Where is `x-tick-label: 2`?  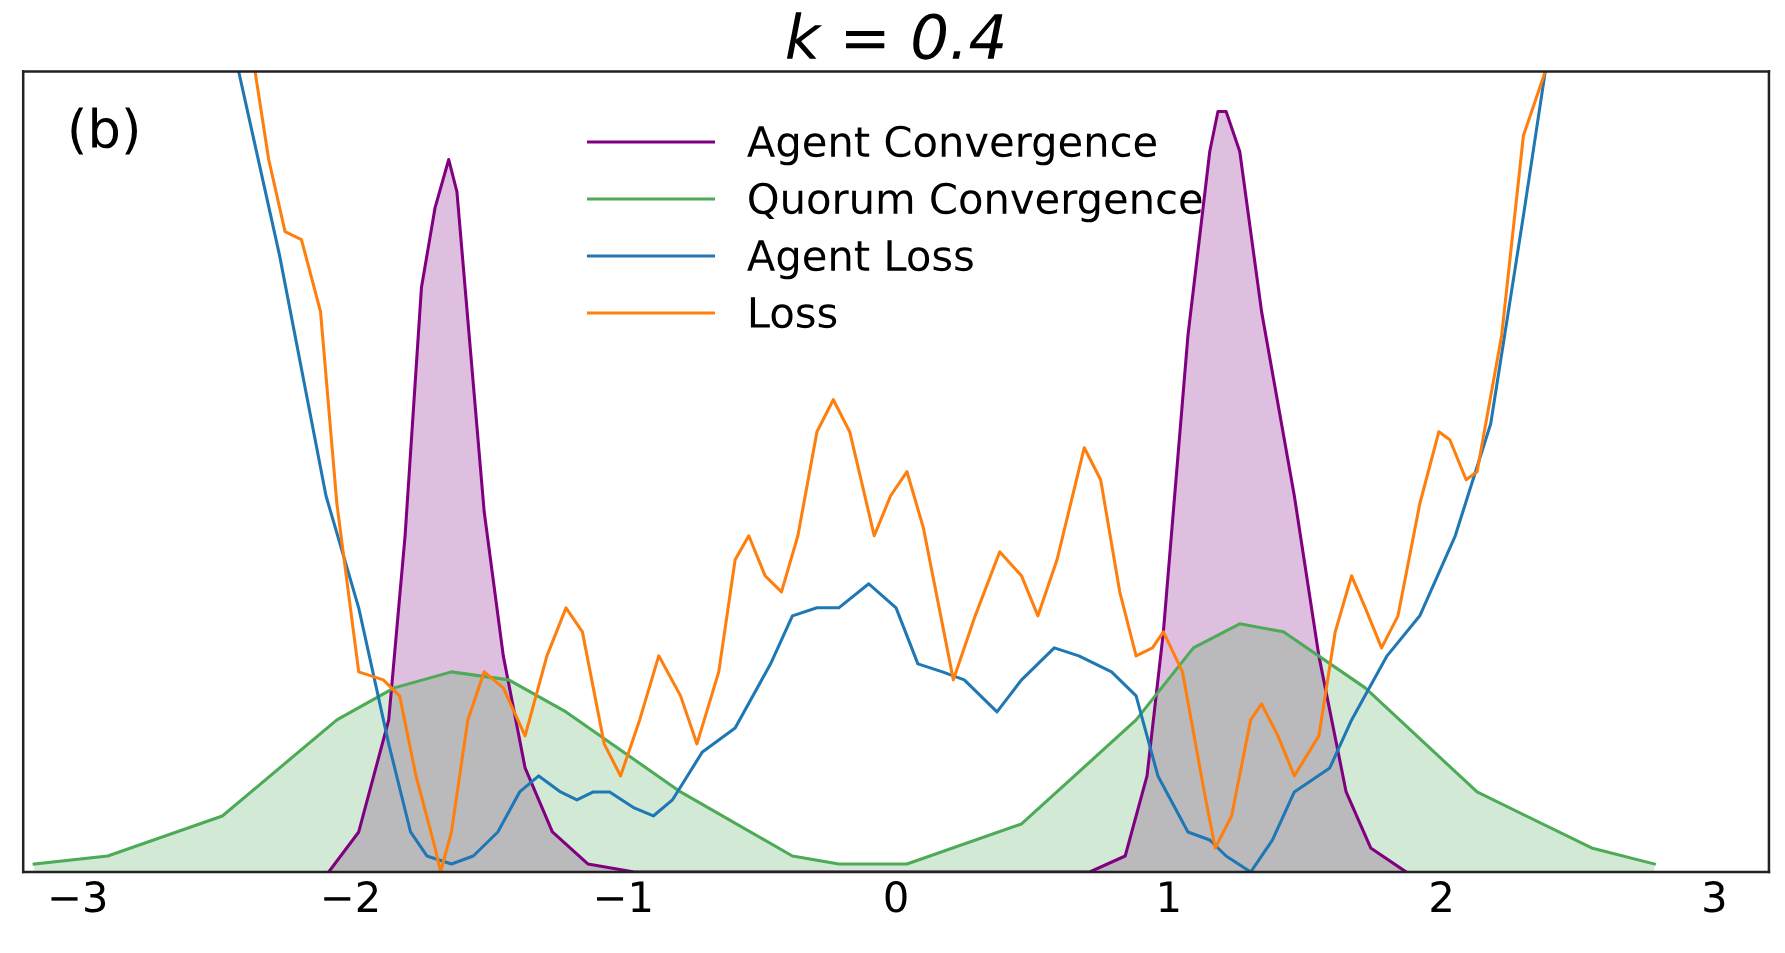 x-tick-label: 2 is located at coordinates (1441, 896).